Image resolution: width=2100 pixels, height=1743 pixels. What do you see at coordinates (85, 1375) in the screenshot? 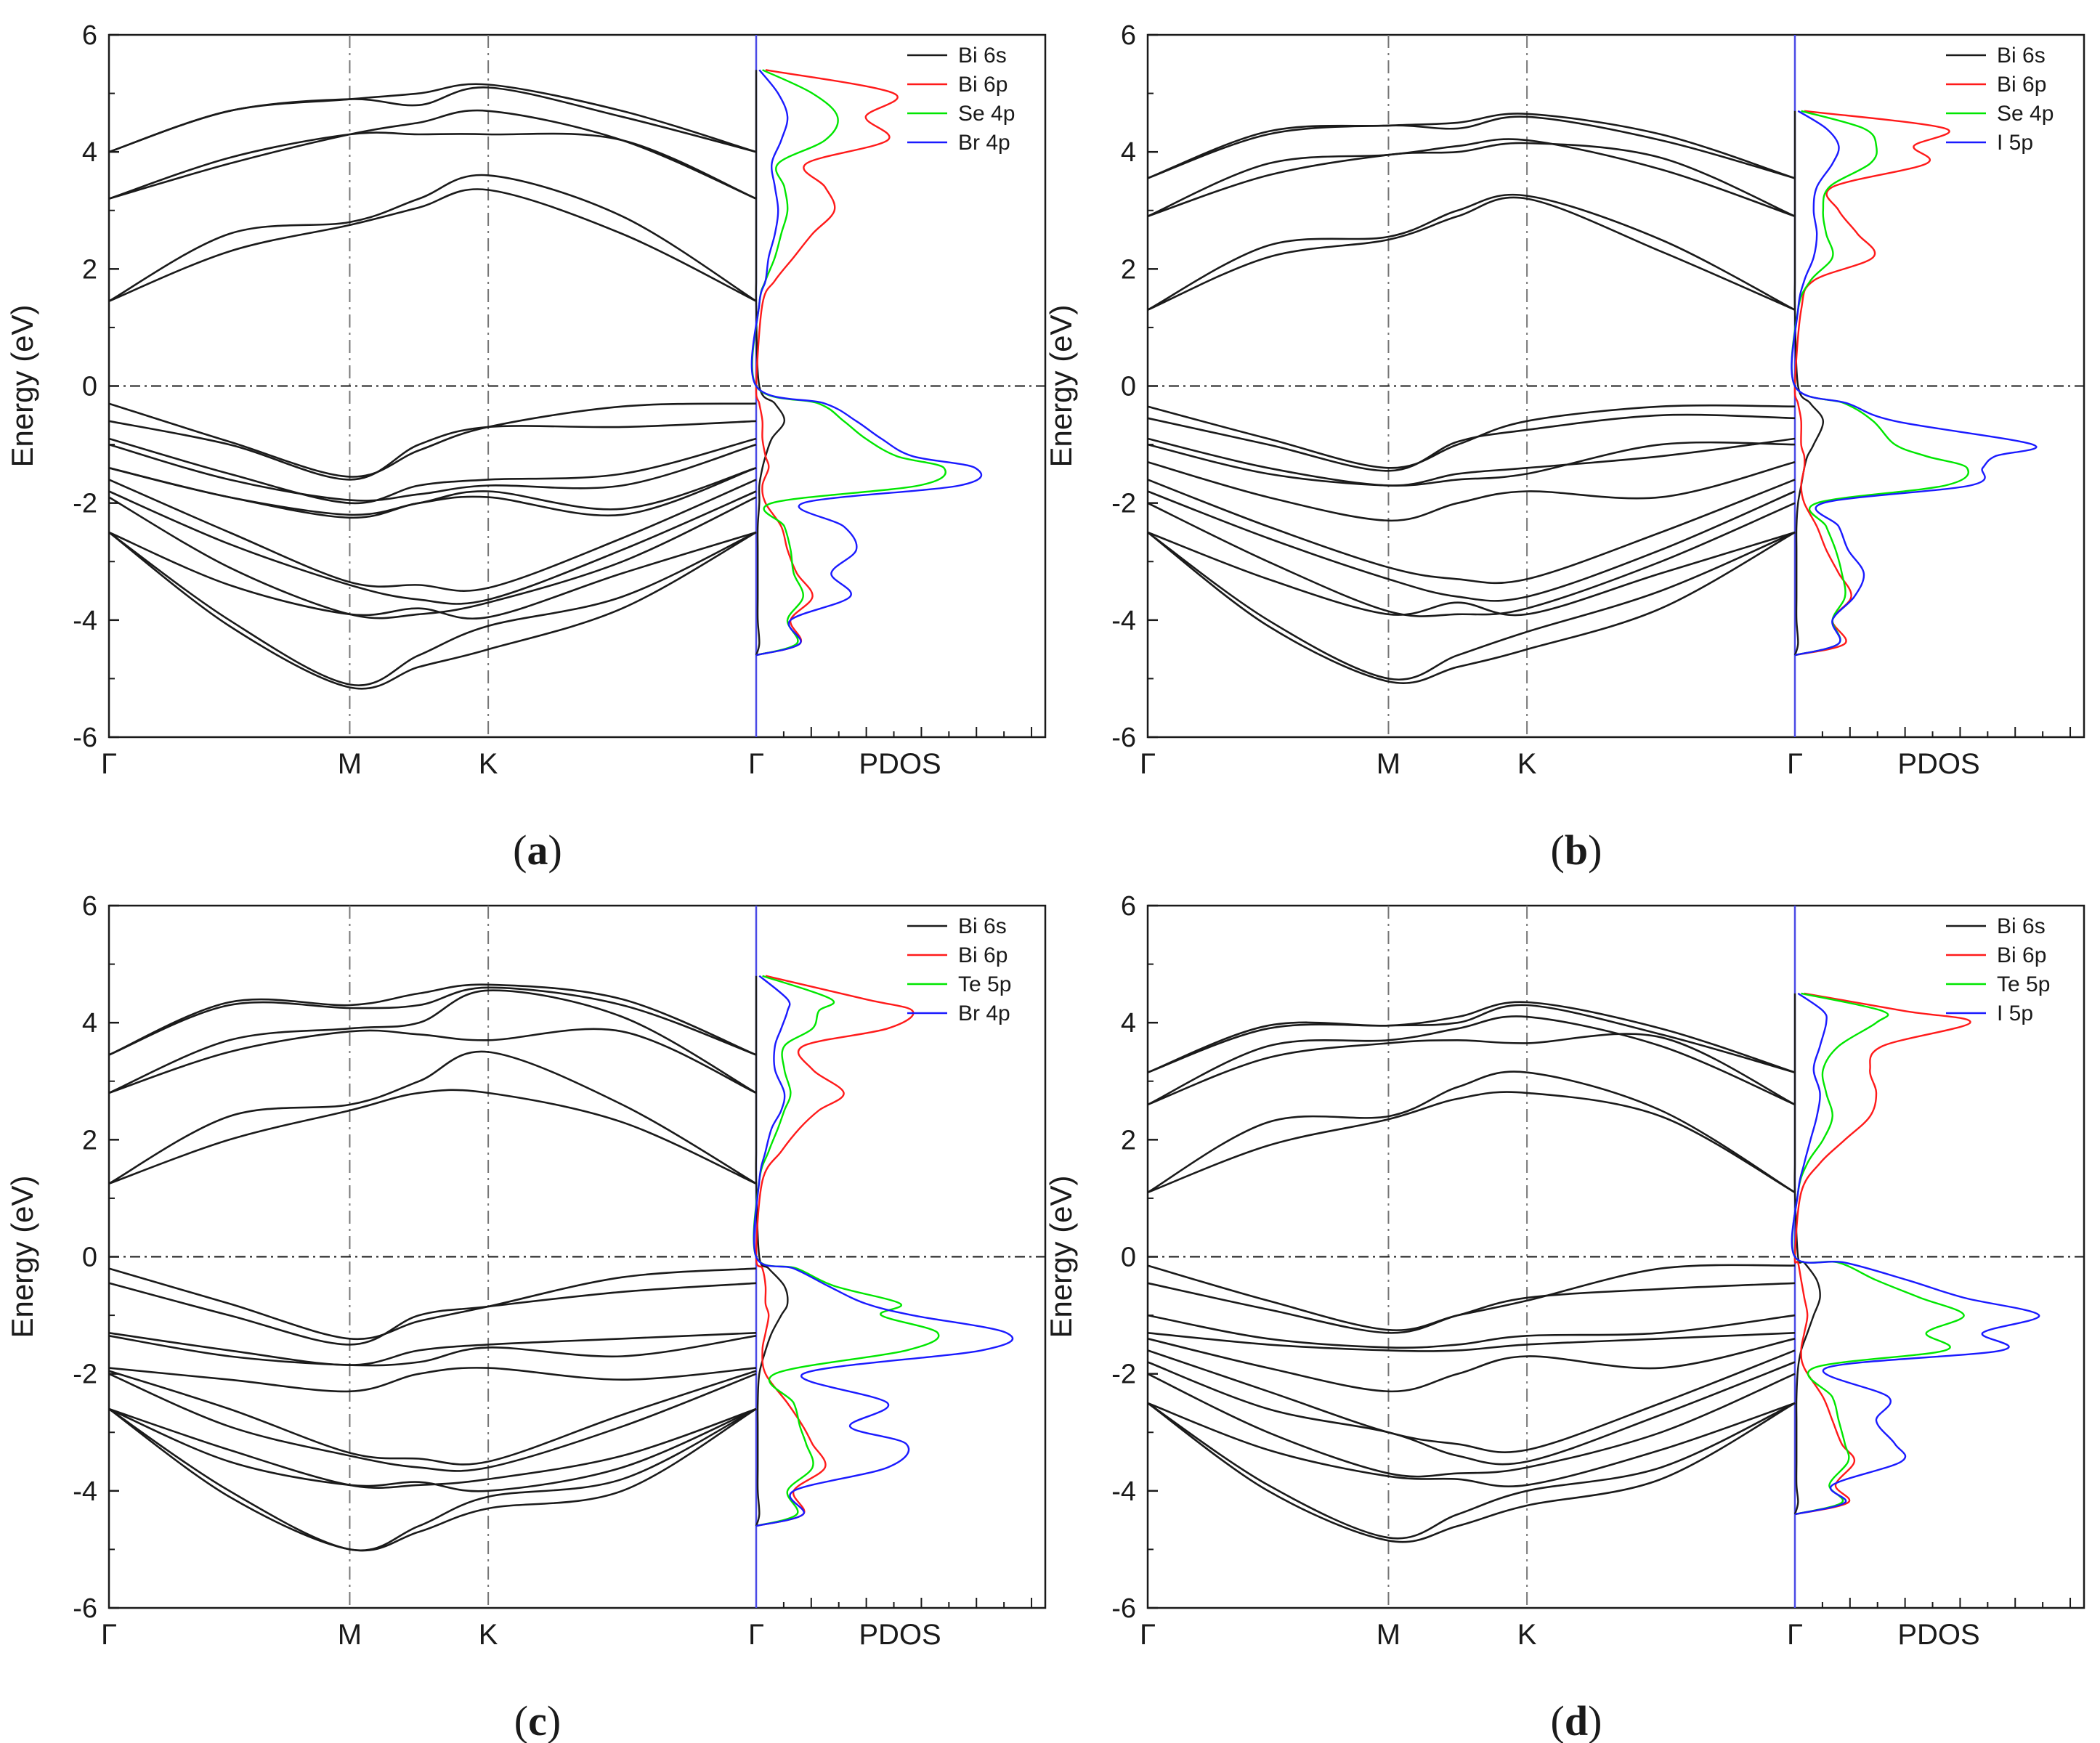
I see `y-tick-label: -2` at bounding box center [85, 1375].